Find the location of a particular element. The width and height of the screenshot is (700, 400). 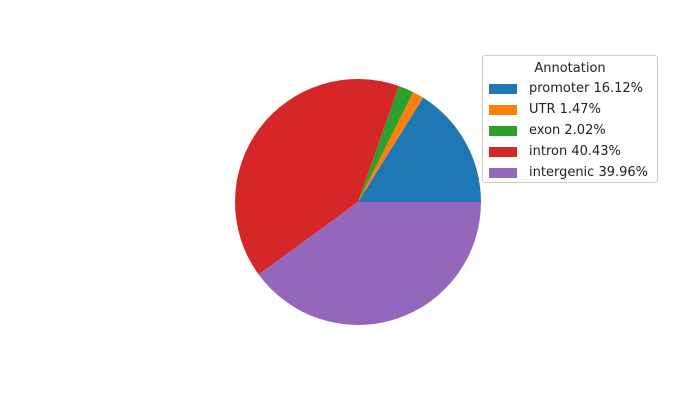

legend-label: intron 40.43% is located at coordinates (575, 151).